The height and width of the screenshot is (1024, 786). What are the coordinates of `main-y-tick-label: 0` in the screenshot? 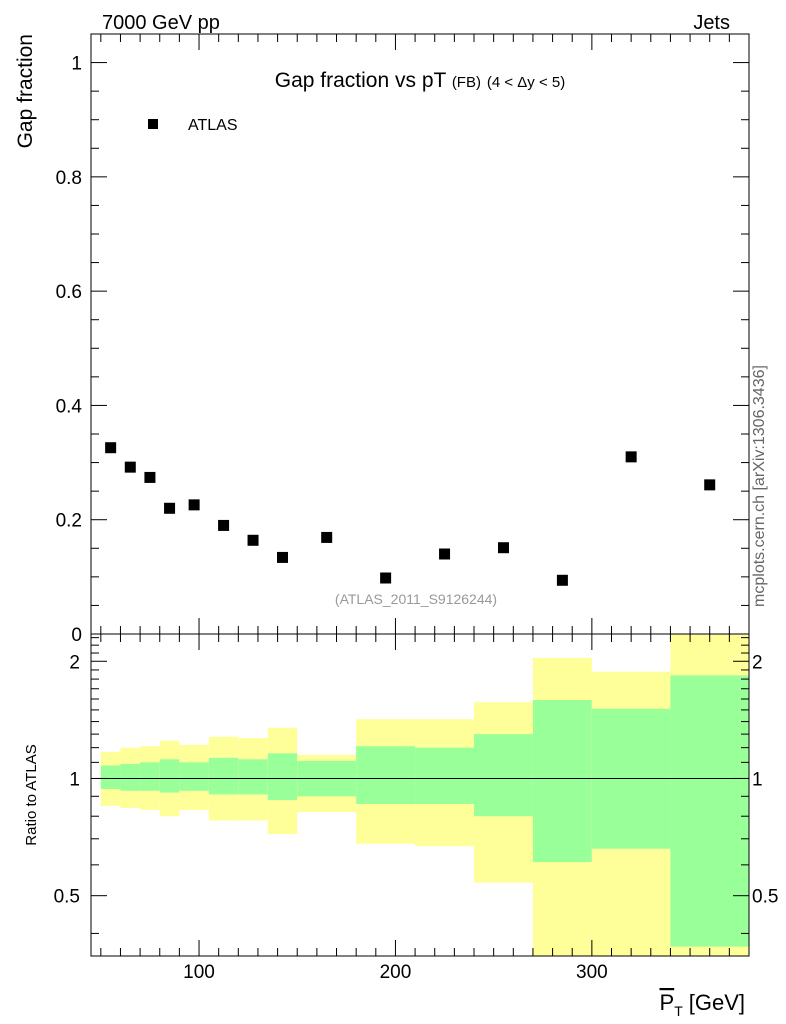 It's located at (76, 635).